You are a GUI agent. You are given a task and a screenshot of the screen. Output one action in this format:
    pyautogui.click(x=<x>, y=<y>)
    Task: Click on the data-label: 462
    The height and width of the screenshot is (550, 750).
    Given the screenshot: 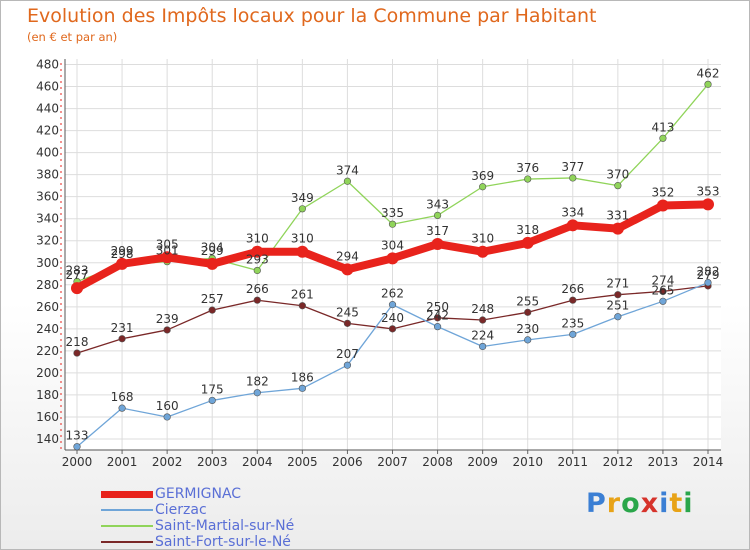 What is the action you would take?
    pyautogui.click(x=708, y=73)
    